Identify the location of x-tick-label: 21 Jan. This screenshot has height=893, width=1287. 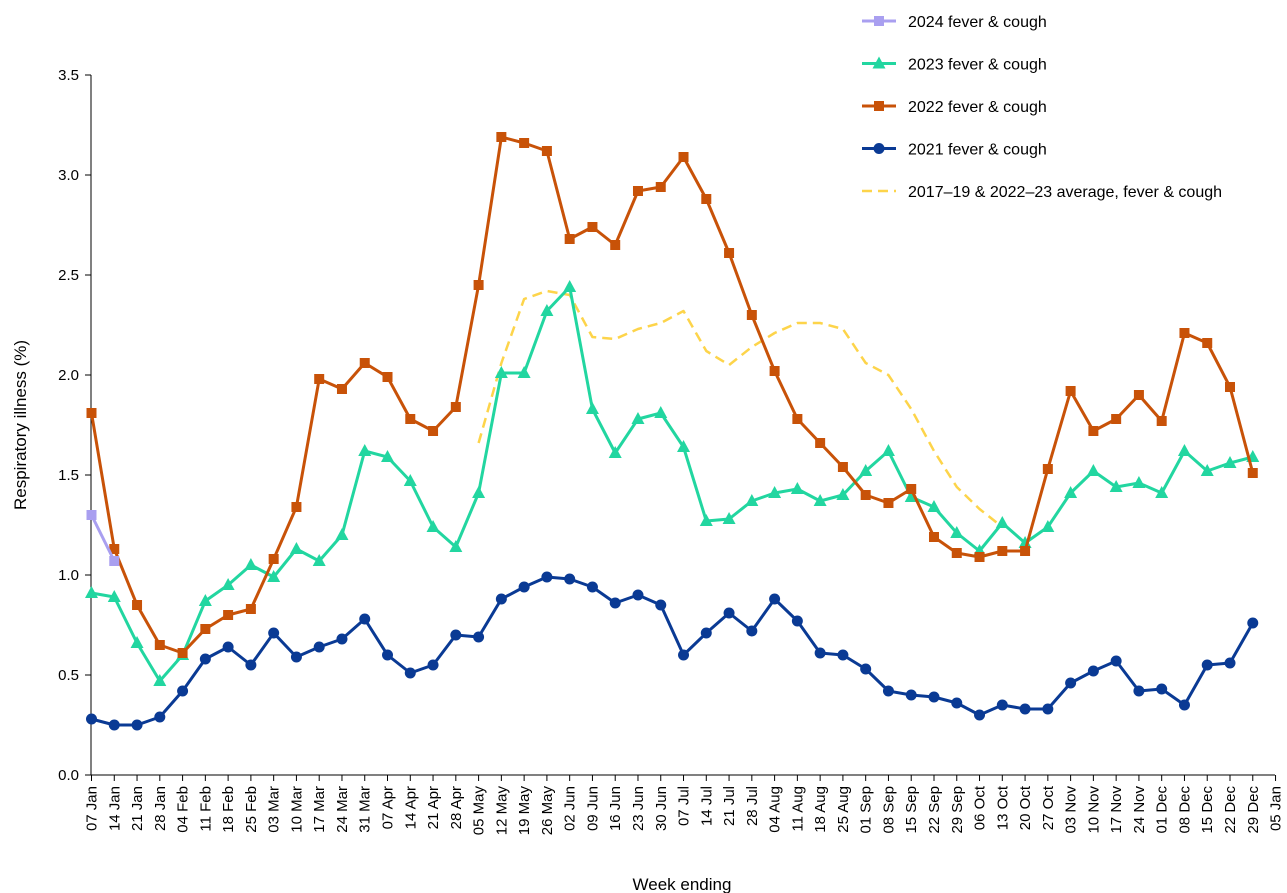
(137, 808).